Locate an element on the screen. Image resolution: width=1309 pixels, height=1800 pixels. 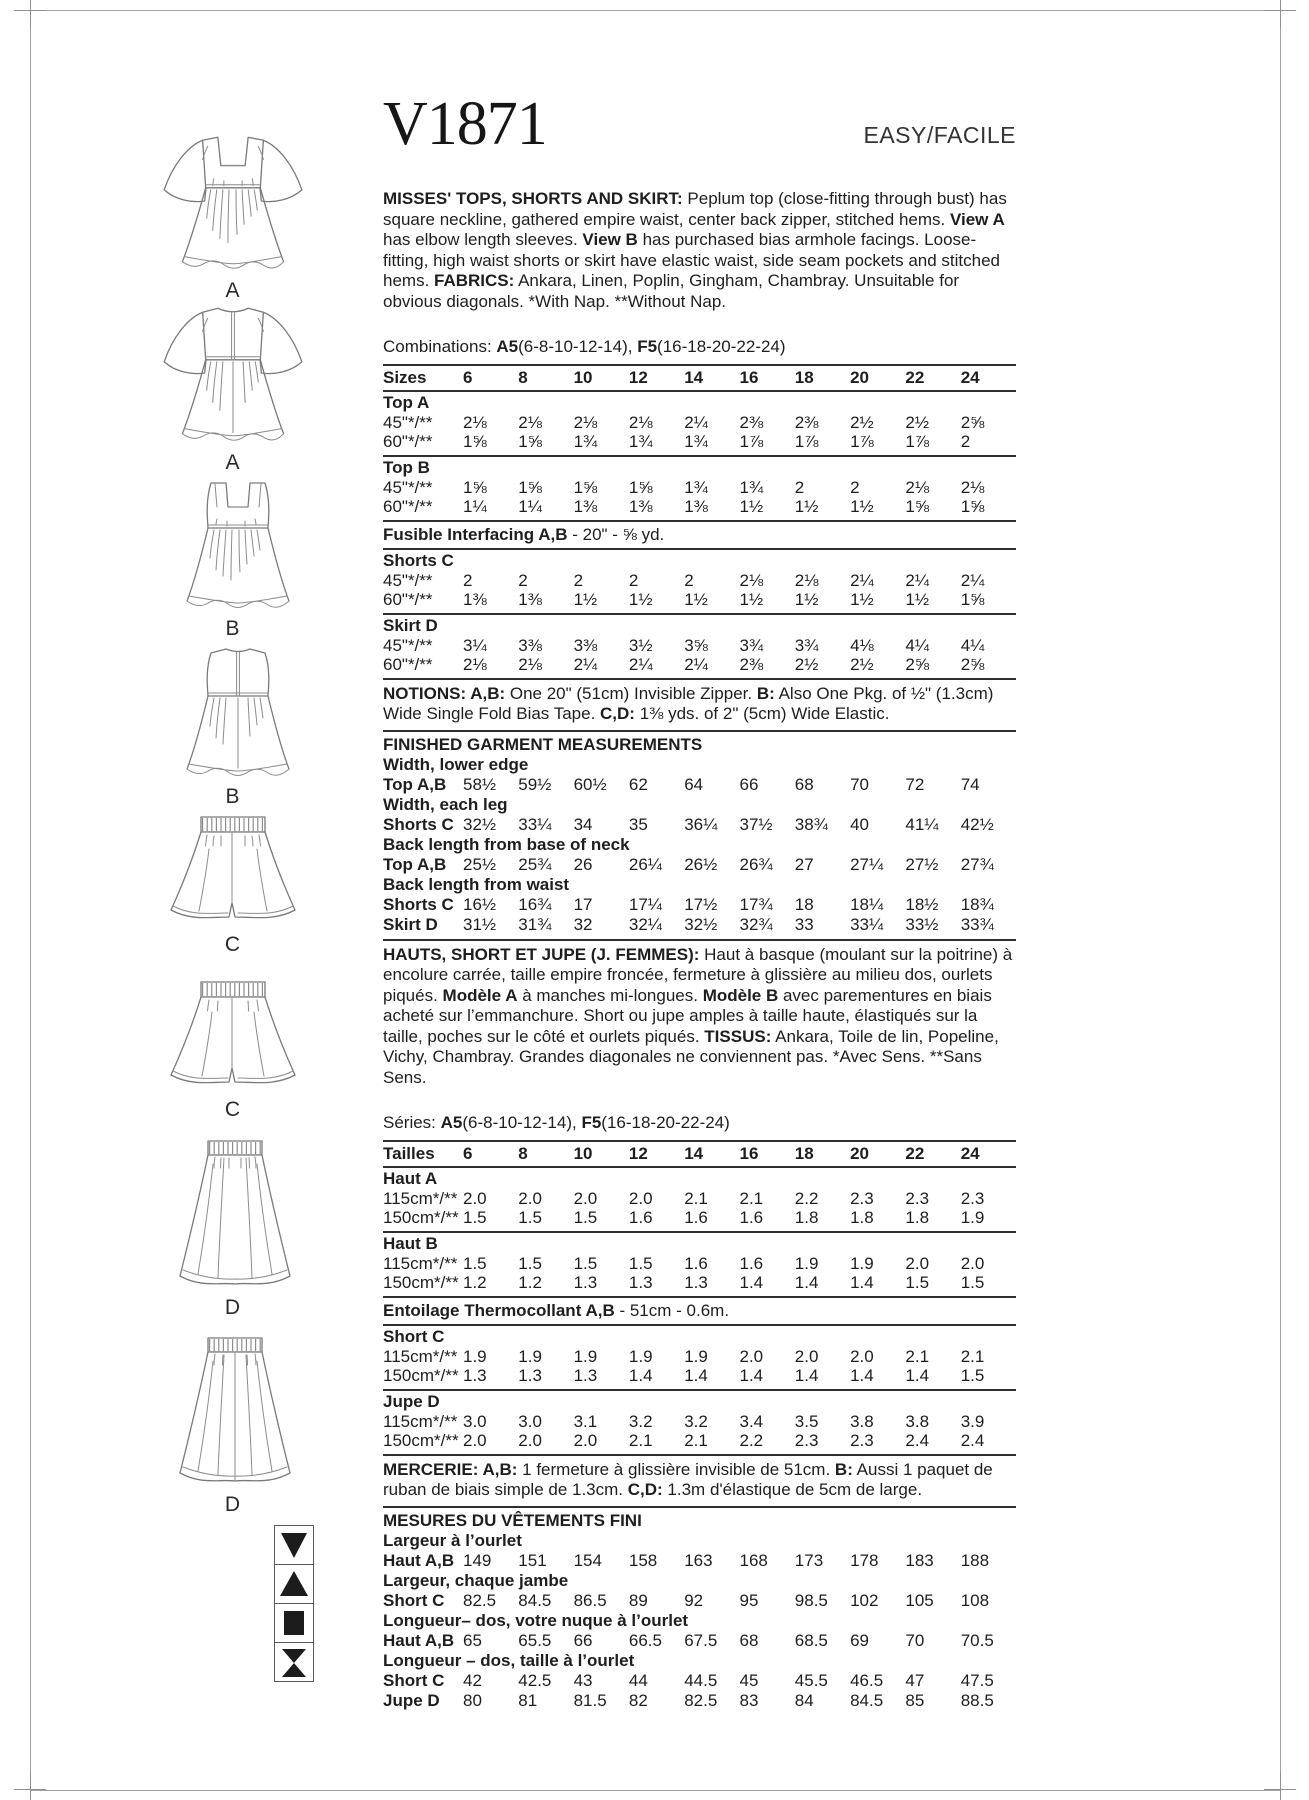
table-cell: 20 is located at coordinates (860, 377).